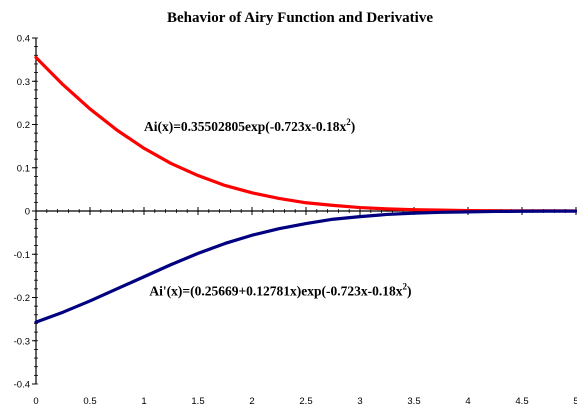 This screenshot has height=409, width=577. Describe the element at coordinates (197, 401) in the screenshot. I see `x-tick-label: 1.5` at that location.